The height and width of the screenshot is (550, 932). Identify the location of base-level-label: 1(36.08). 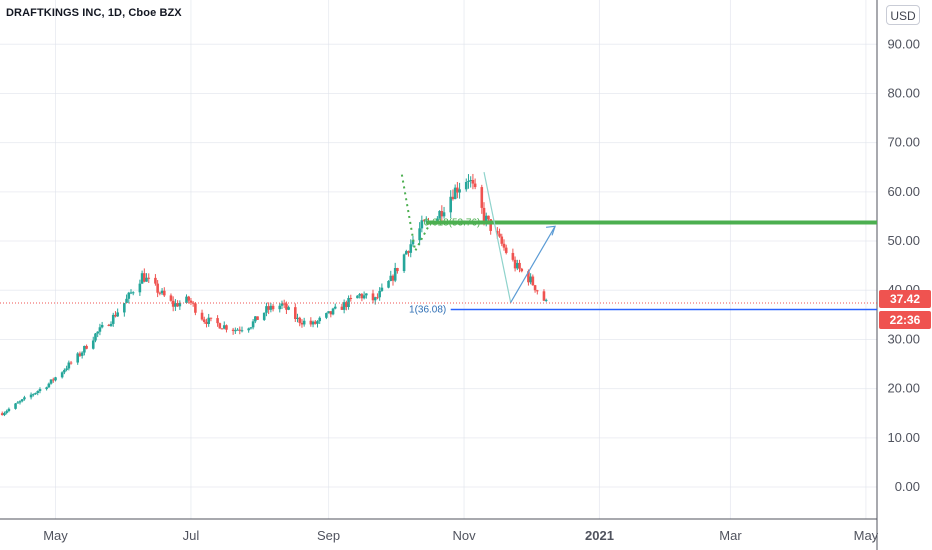
(427, 310).